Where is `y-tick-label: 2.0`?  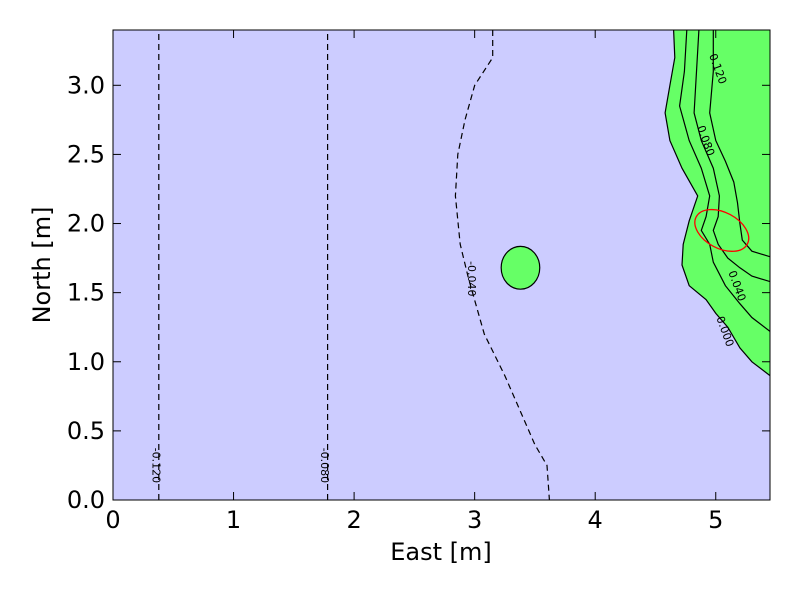 y-tick-label: 2.0 is located at coordinates (86, 224).